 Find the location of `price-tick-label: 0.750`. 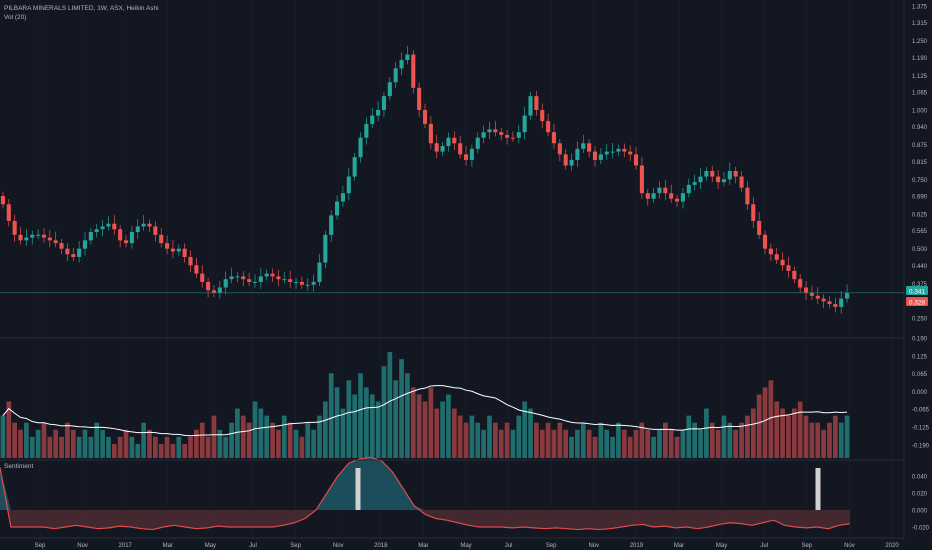

price-tick-label: 0.750 is located at coordinates (920, 181).